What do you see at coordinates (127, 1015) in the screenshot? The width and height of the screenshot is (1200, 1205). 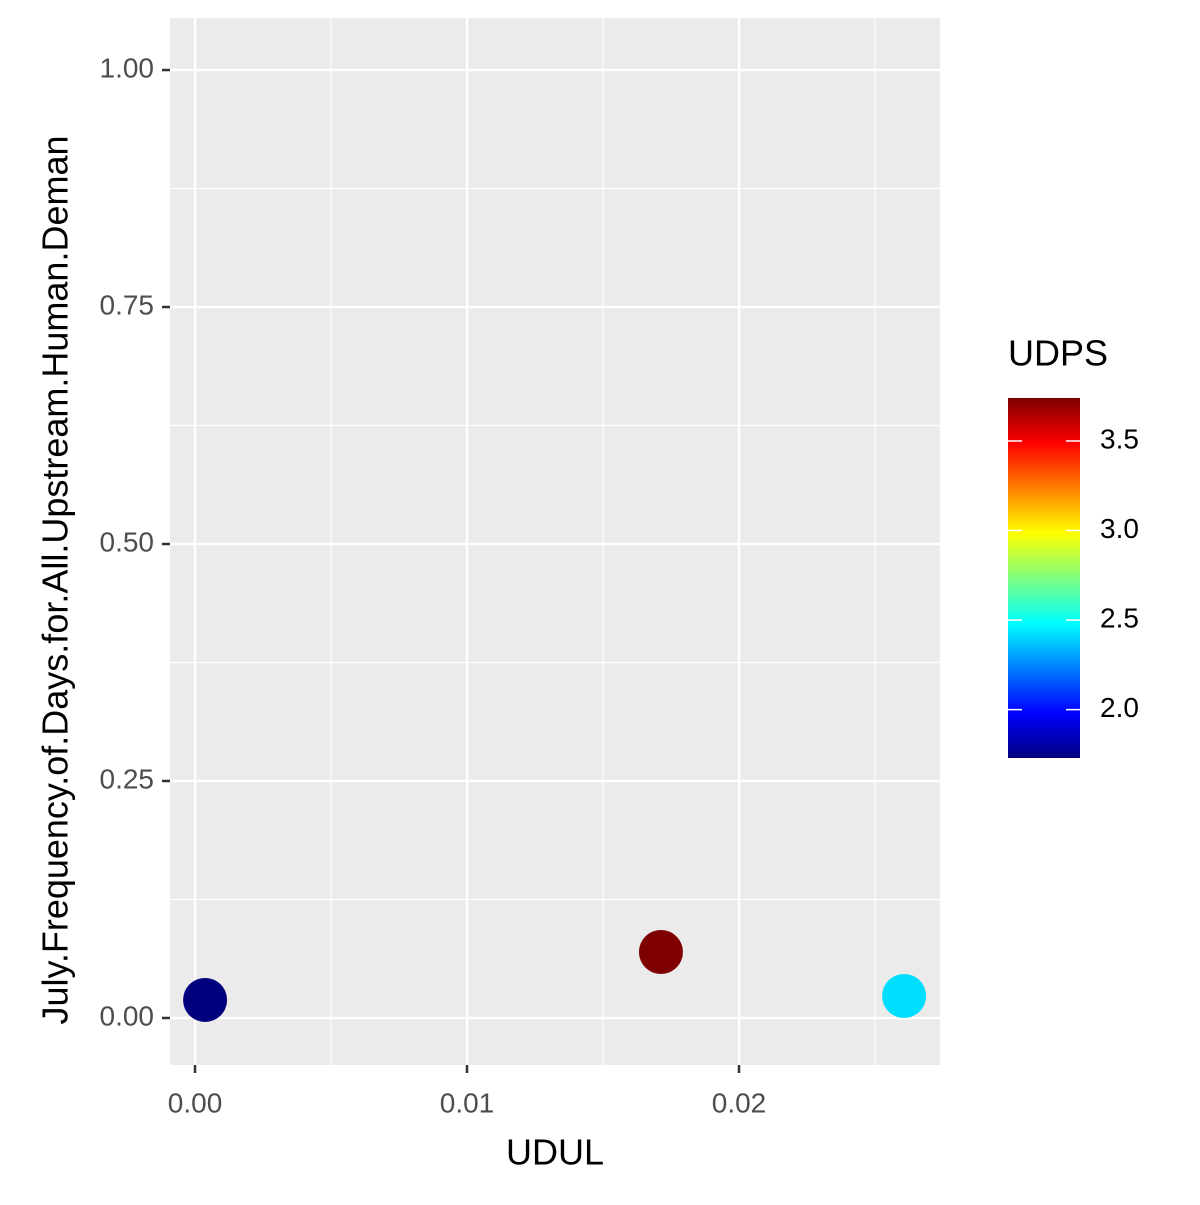 I see `y-tick-label: 0.00` at bounding box center [127, 1015].